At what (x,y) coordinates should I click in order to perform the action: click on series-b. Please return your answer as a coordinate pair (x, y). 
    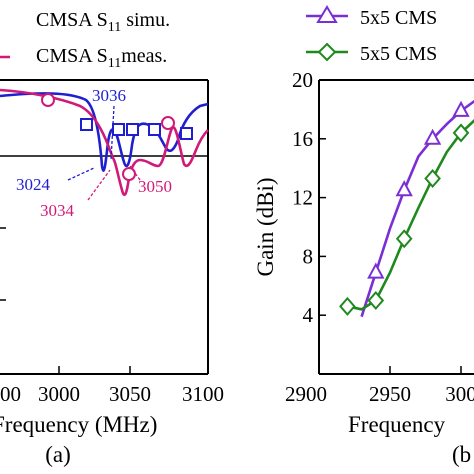
    Looking at the image, I should click on (406, 208).